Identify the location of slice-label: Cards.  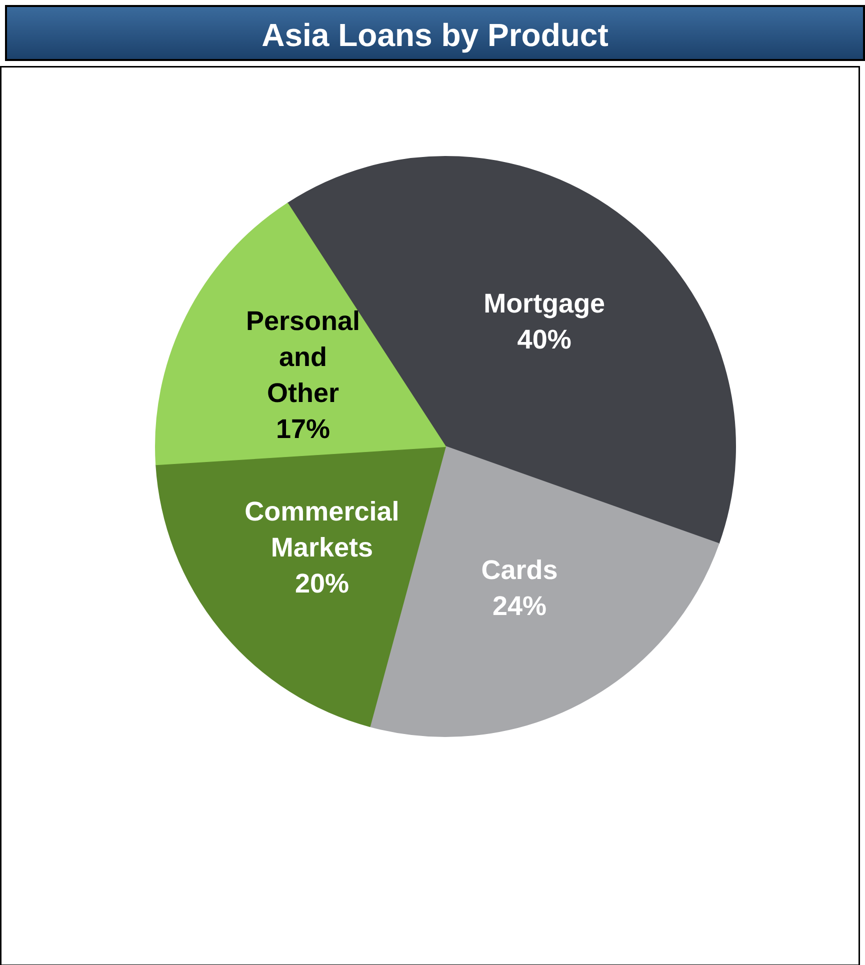
(519, 569).